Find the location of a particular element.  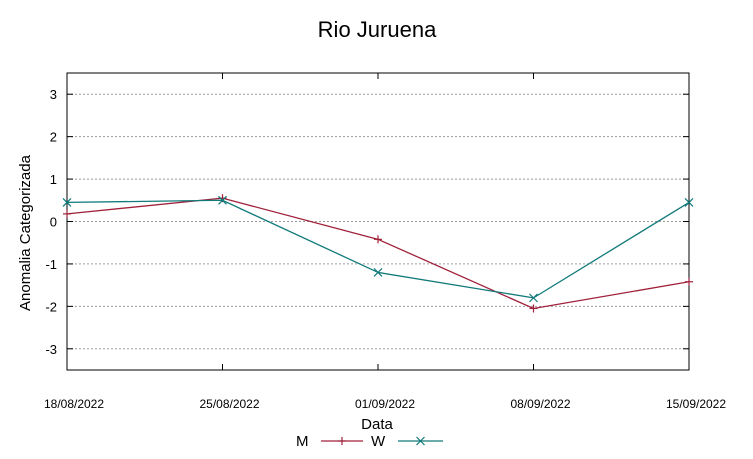

y-tick-label: -3 is located at coordinates (51, 349).